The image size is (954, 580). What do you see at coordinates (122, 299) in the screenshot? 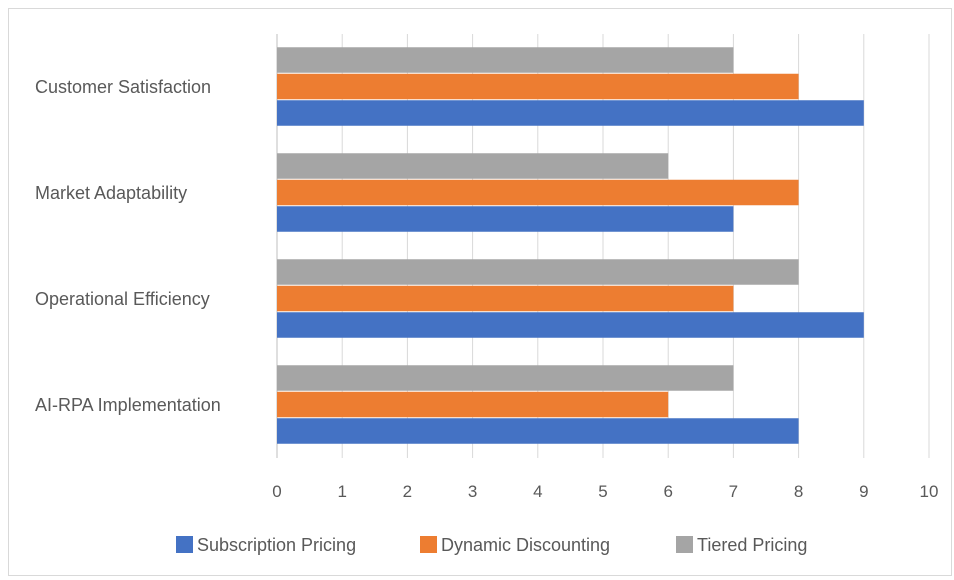
I see `category-label: Operational Efficiency` at bounding box center [122, 299].